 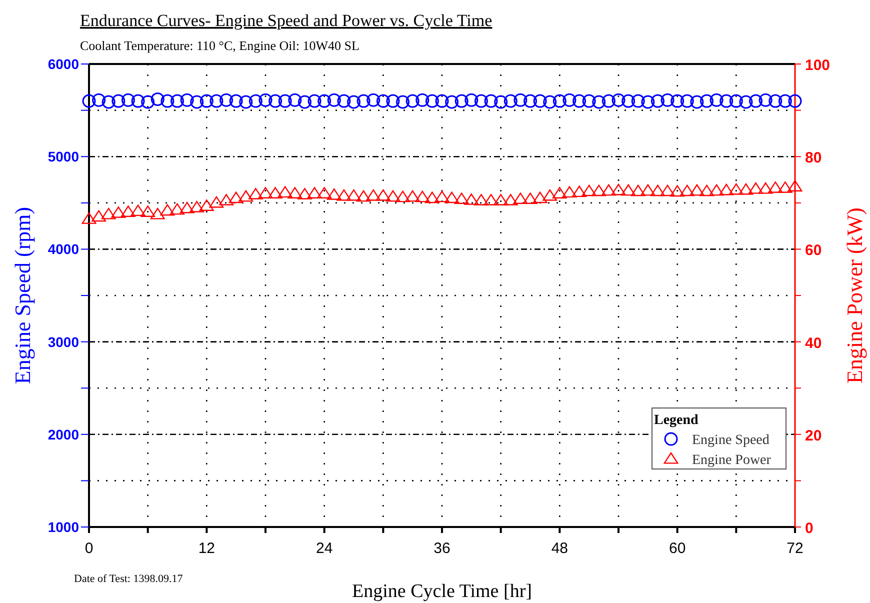 What do you see at coordinates (286, 20) in the screenshot?
I see `chart-title: Endurance Curves- Engine Speed and Power vs. Cycle Time` at bounding box center [286, 20].